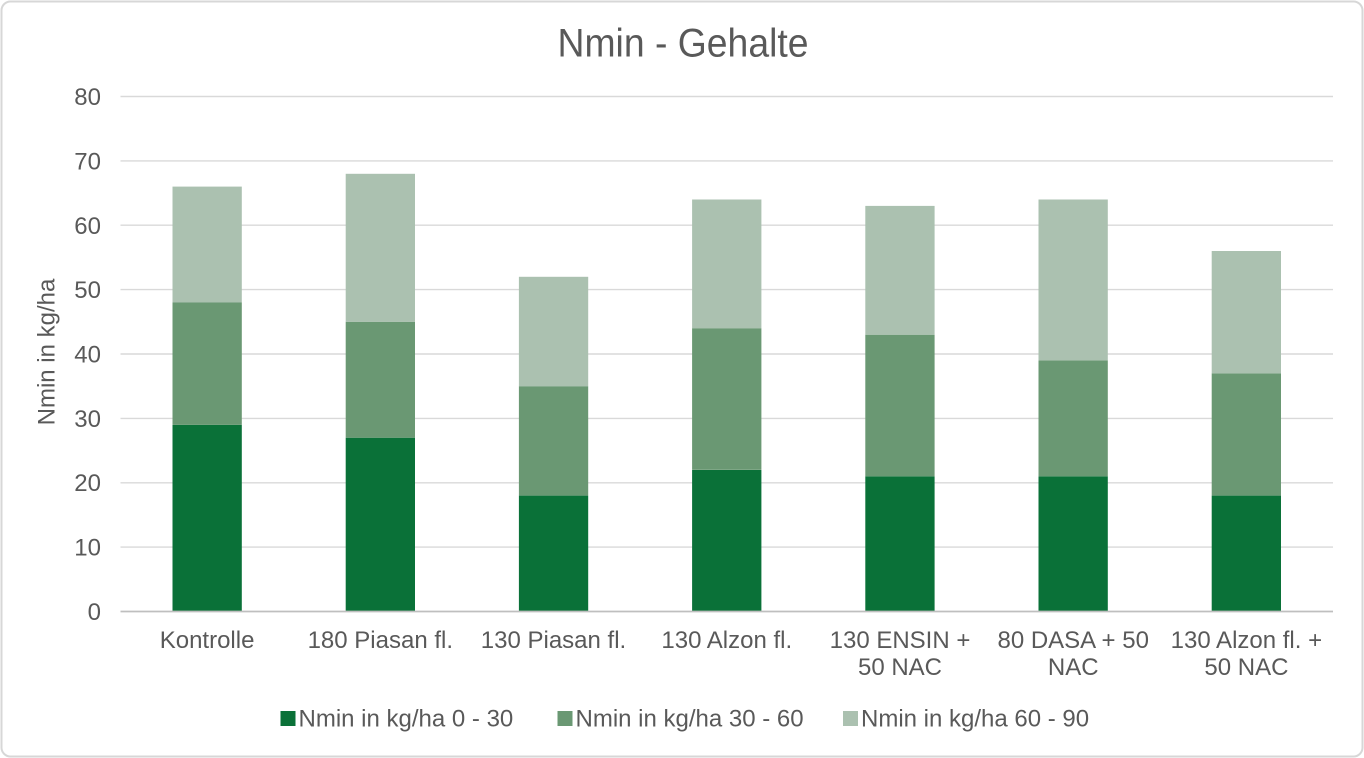 The image size is (1364, 758). What do you see at coordinates (683, 44) in the screenshot?
I see `svg-text: Nmin - Gehalte` at bounding box center [683, 44].